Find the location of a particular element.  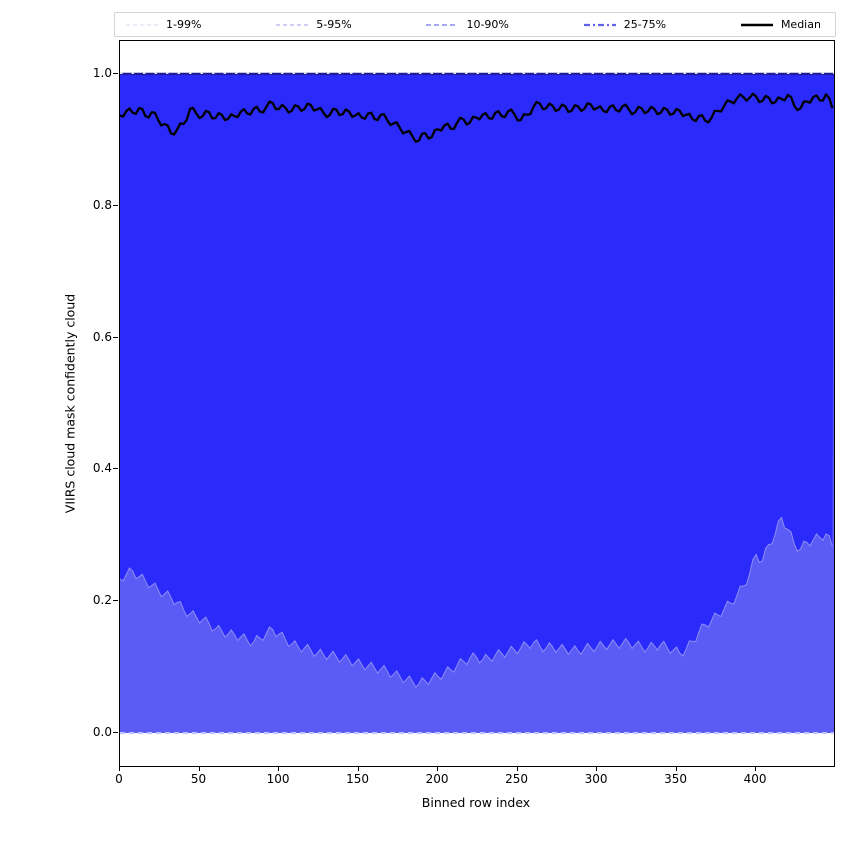

x-tick-label: 150 is located at coordinates (357, 779).